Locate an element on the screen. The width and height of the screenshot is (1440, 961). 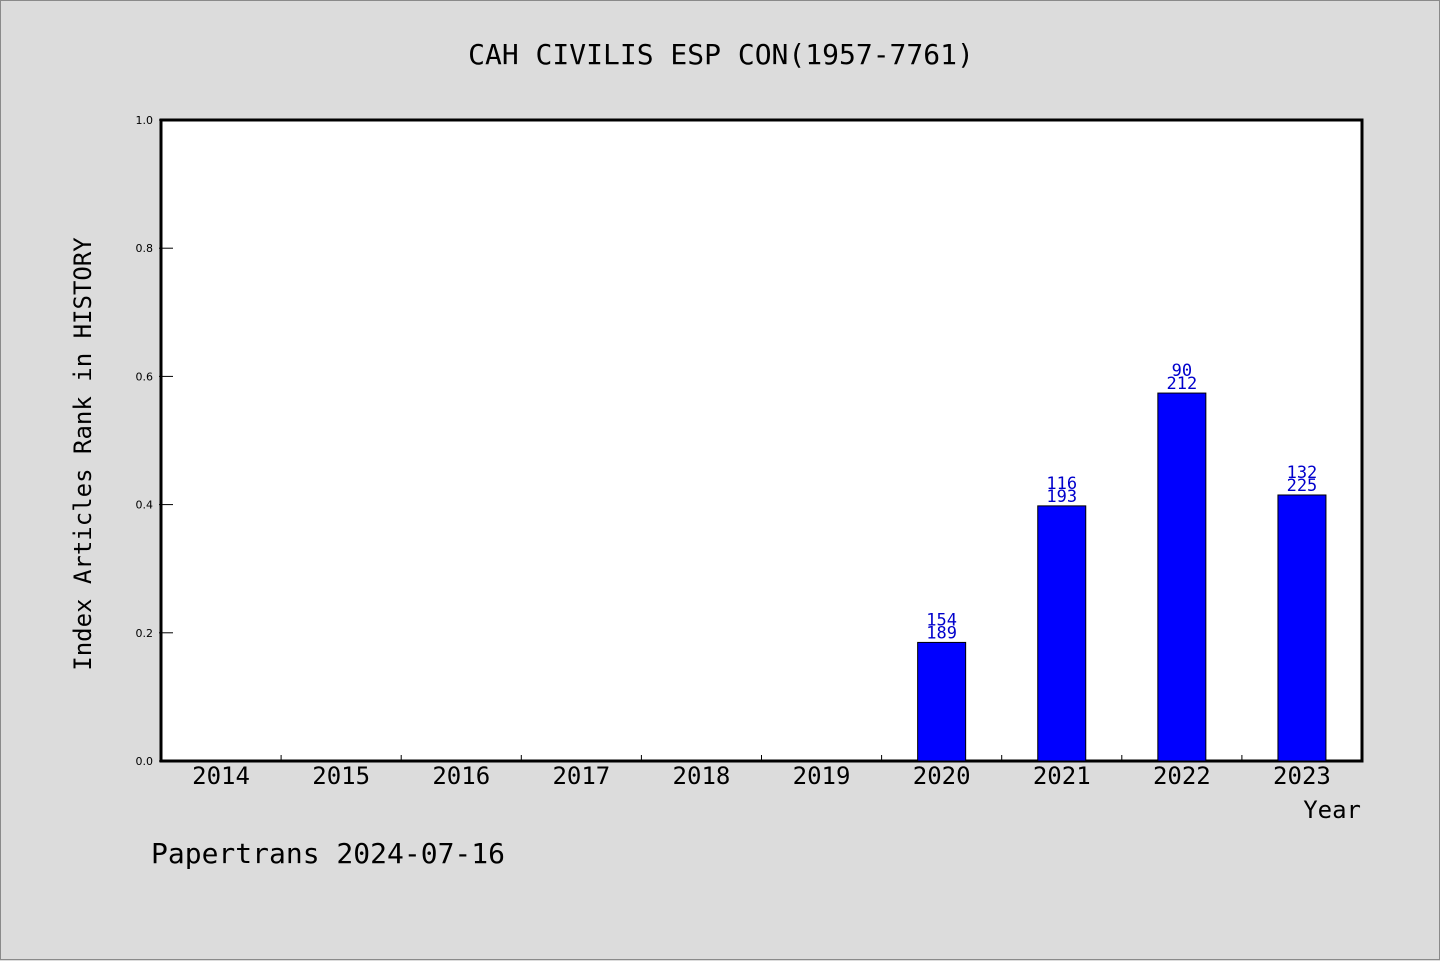
x-tick-label: 2019 is located at coordinates (822, 776).